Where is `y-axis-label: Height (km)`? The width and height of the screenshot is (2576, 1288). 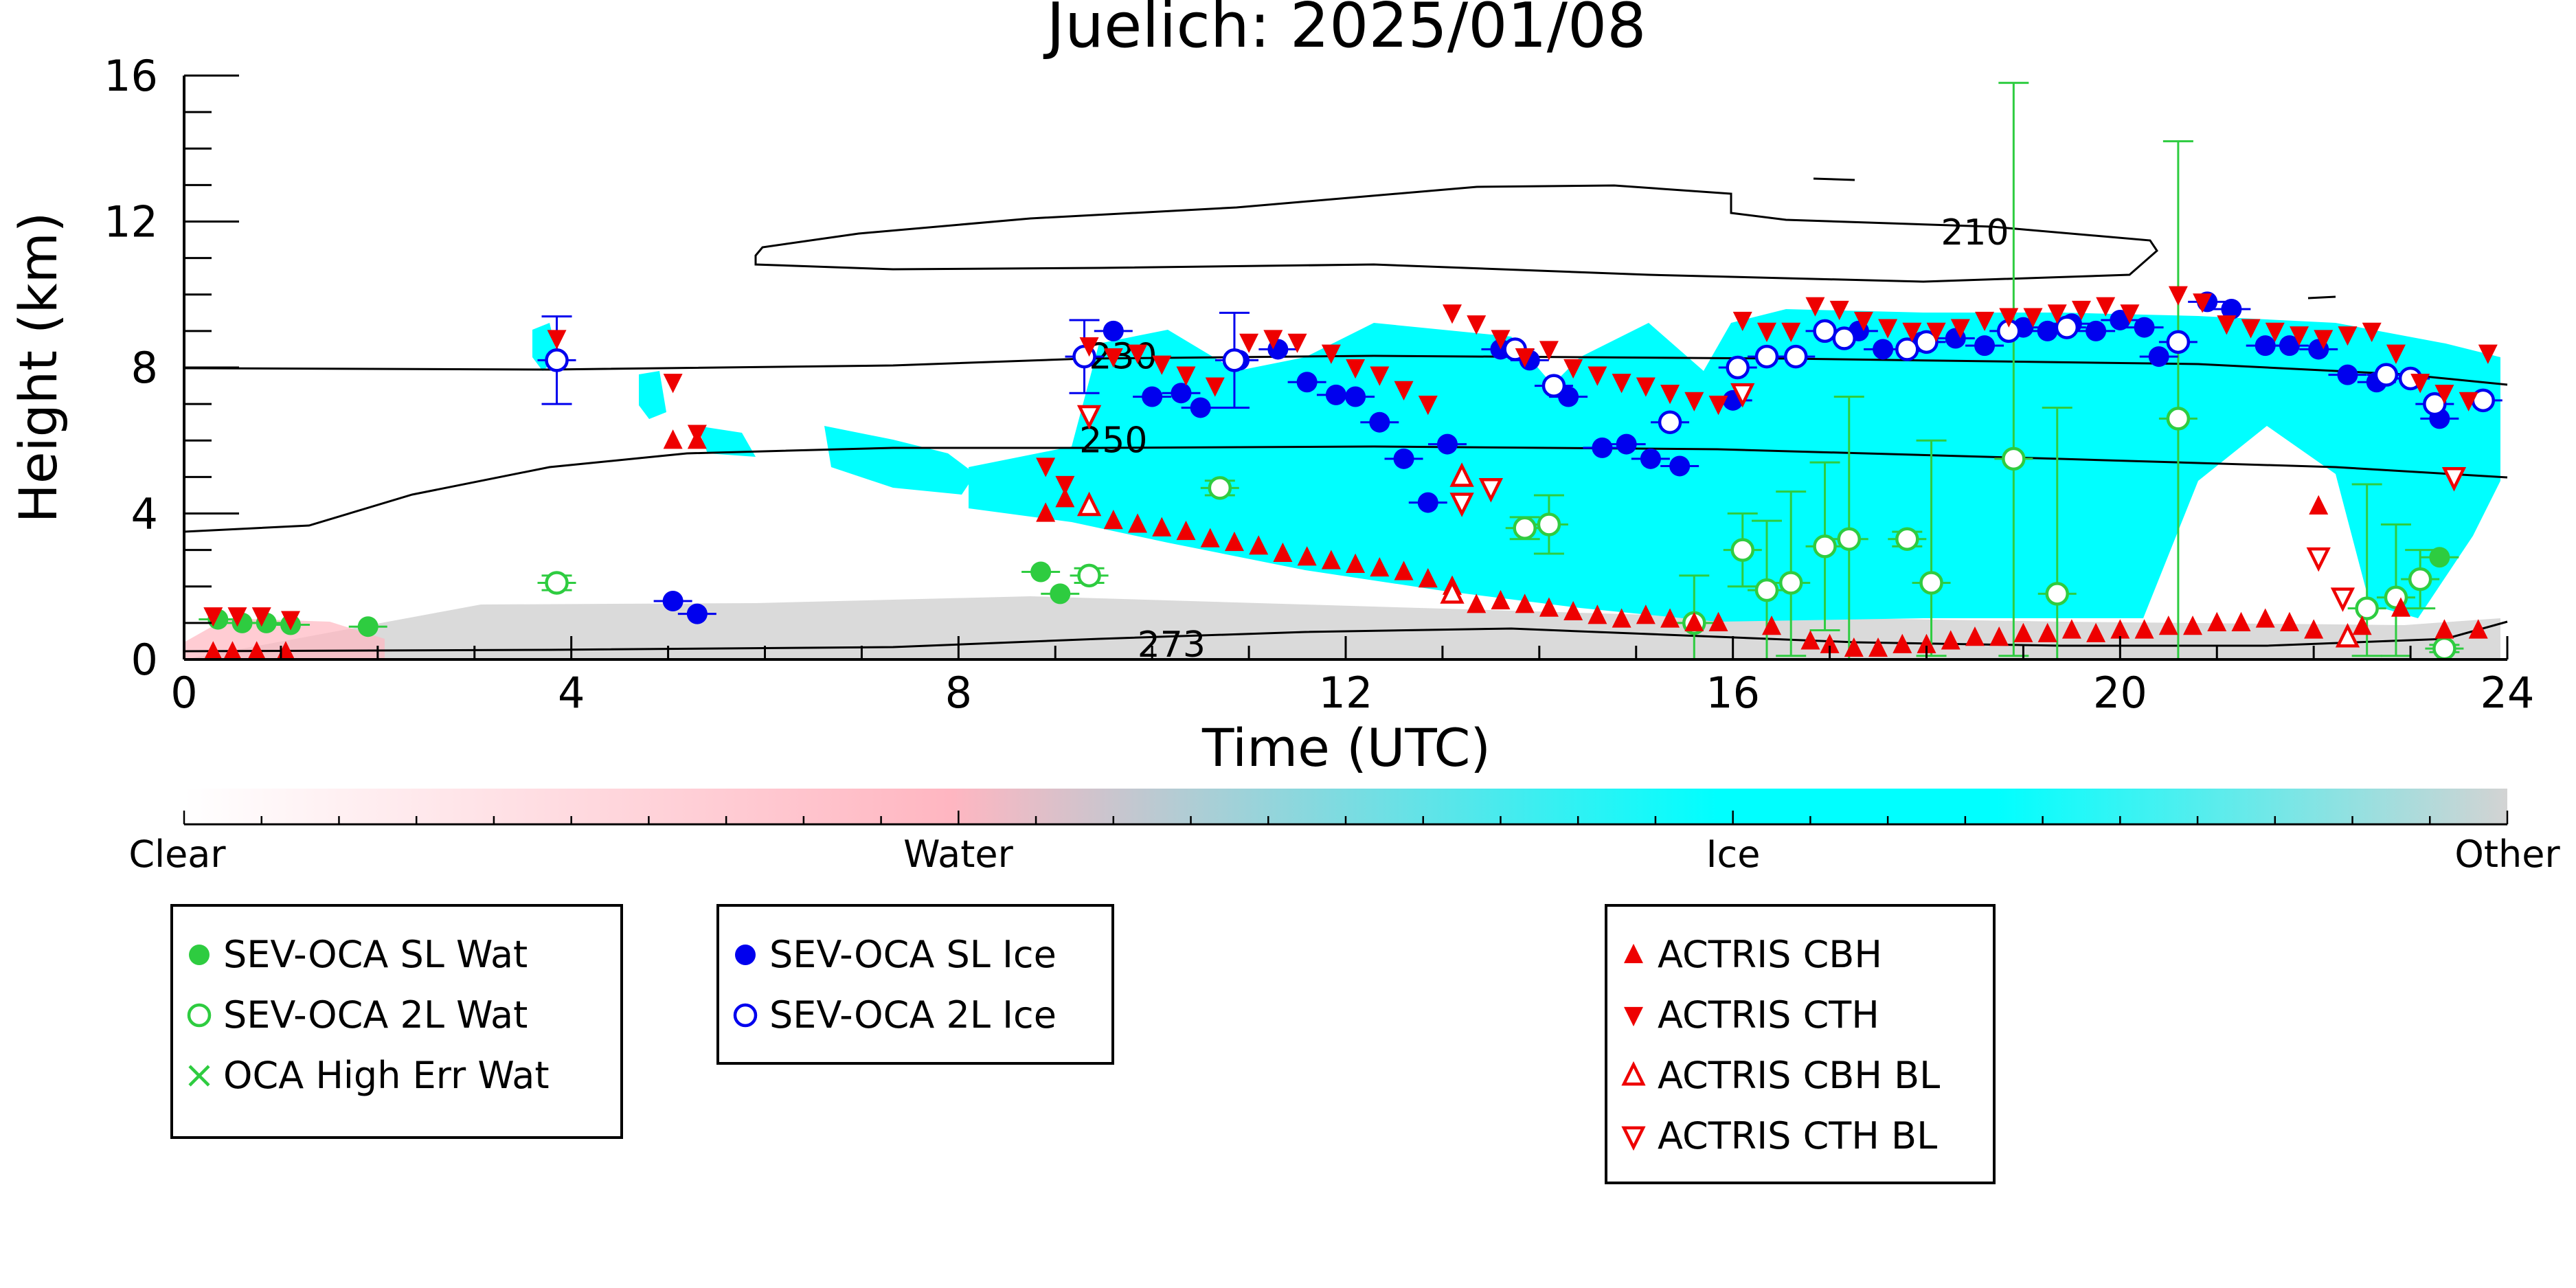 y-axis-label: Height (km) is located at coordinates (38, 367).